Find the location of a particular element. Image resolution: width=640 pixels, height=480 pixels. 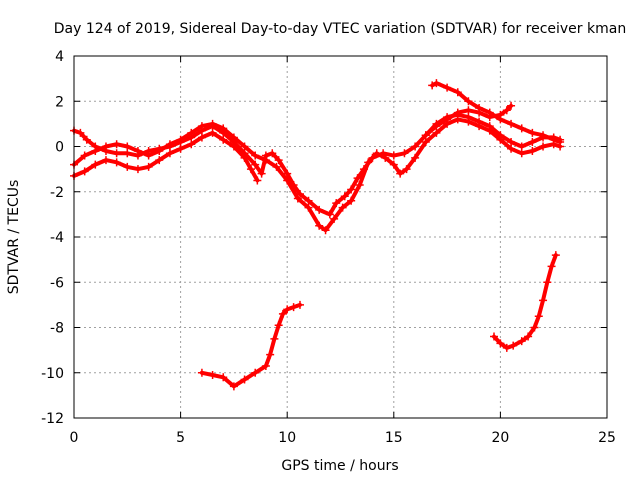

series-band is located at coordinates (468, 120).